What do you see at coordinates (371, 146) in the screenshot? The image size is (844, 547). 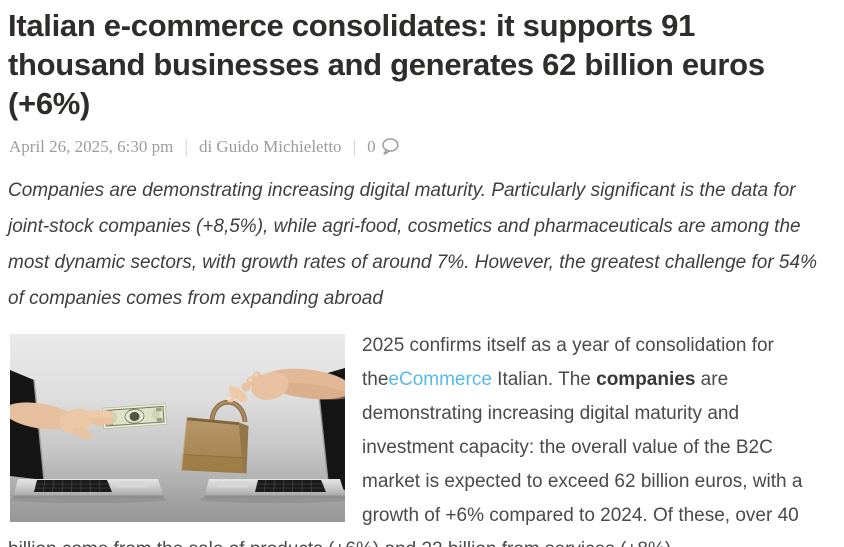 I see `comments-count: 0` at bounding box center [371, 146].